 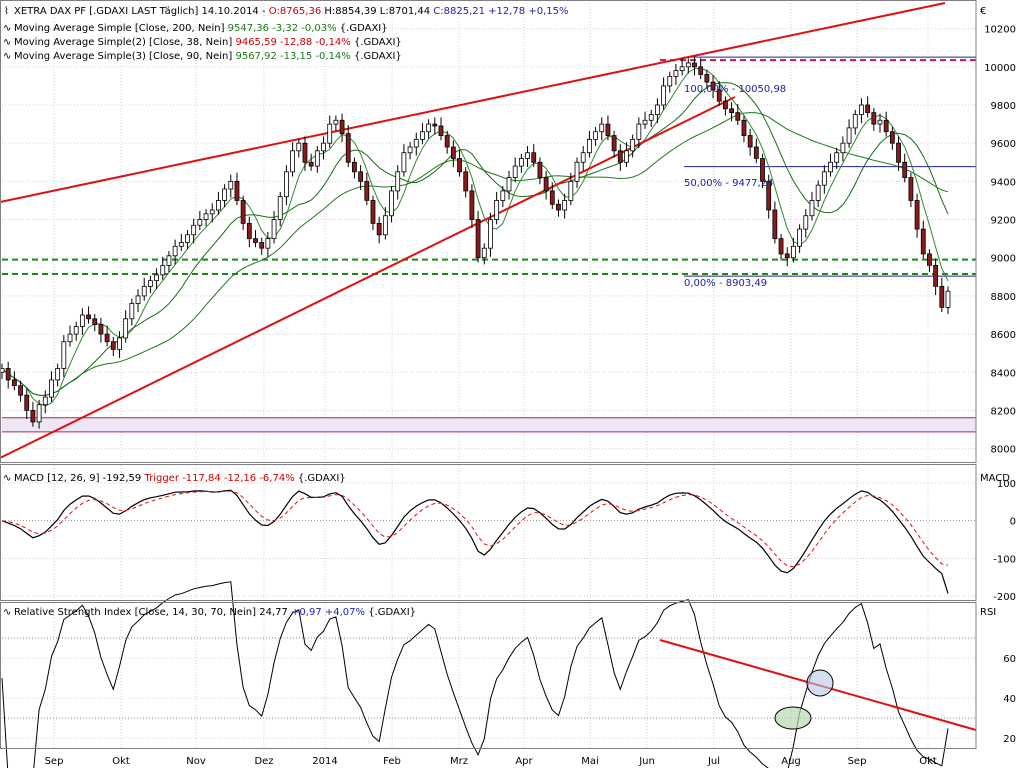 What do you see at coordinates (983, 11) in the screenshot?
I see `currency-label: €` at bounding box center [983, 11].